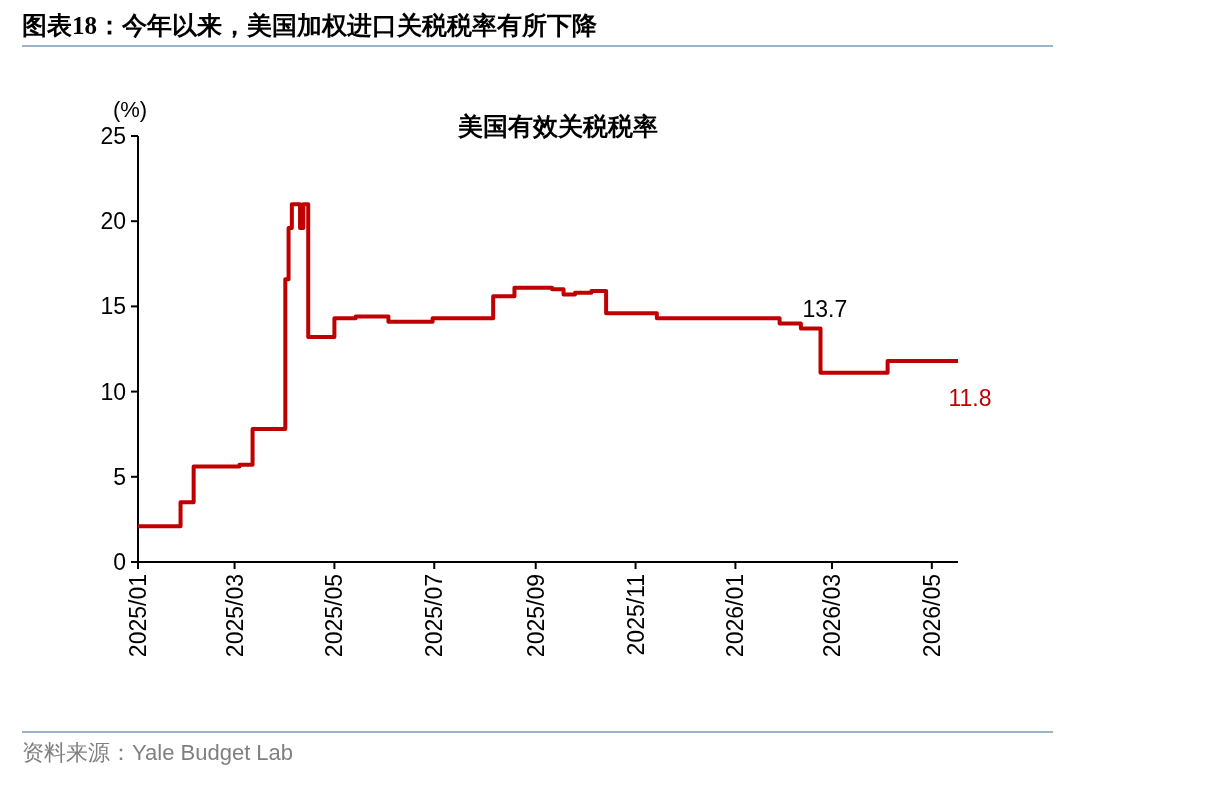  Describe the element at coordinates (119, 562) in the screenshot. I see `y-tick-label: 0` at that location.